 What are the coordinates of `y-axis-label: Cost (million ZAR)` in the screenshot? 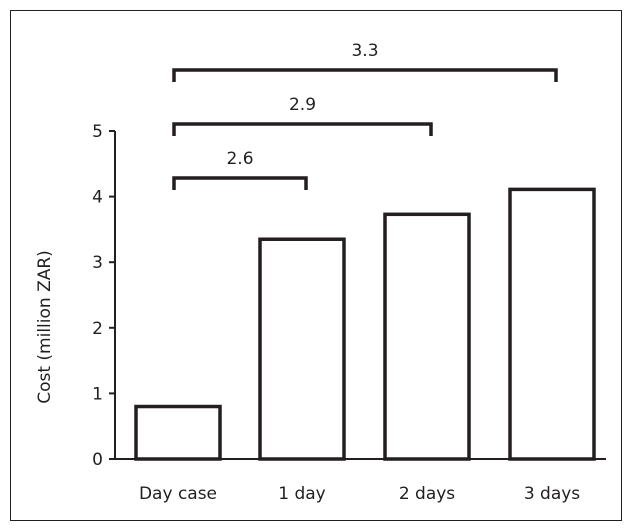 It's located at (45, 327).